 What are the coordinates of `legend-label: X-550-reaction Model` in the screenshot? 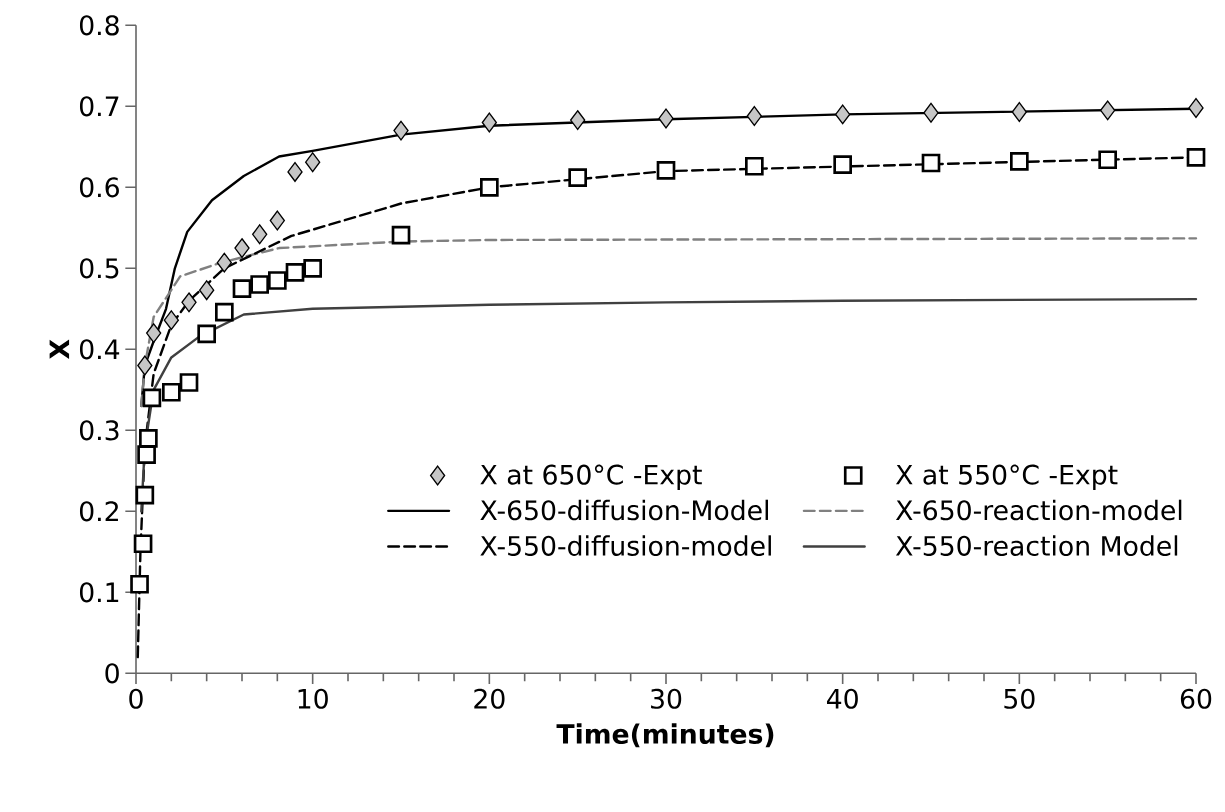 It's located at (1036, 545).